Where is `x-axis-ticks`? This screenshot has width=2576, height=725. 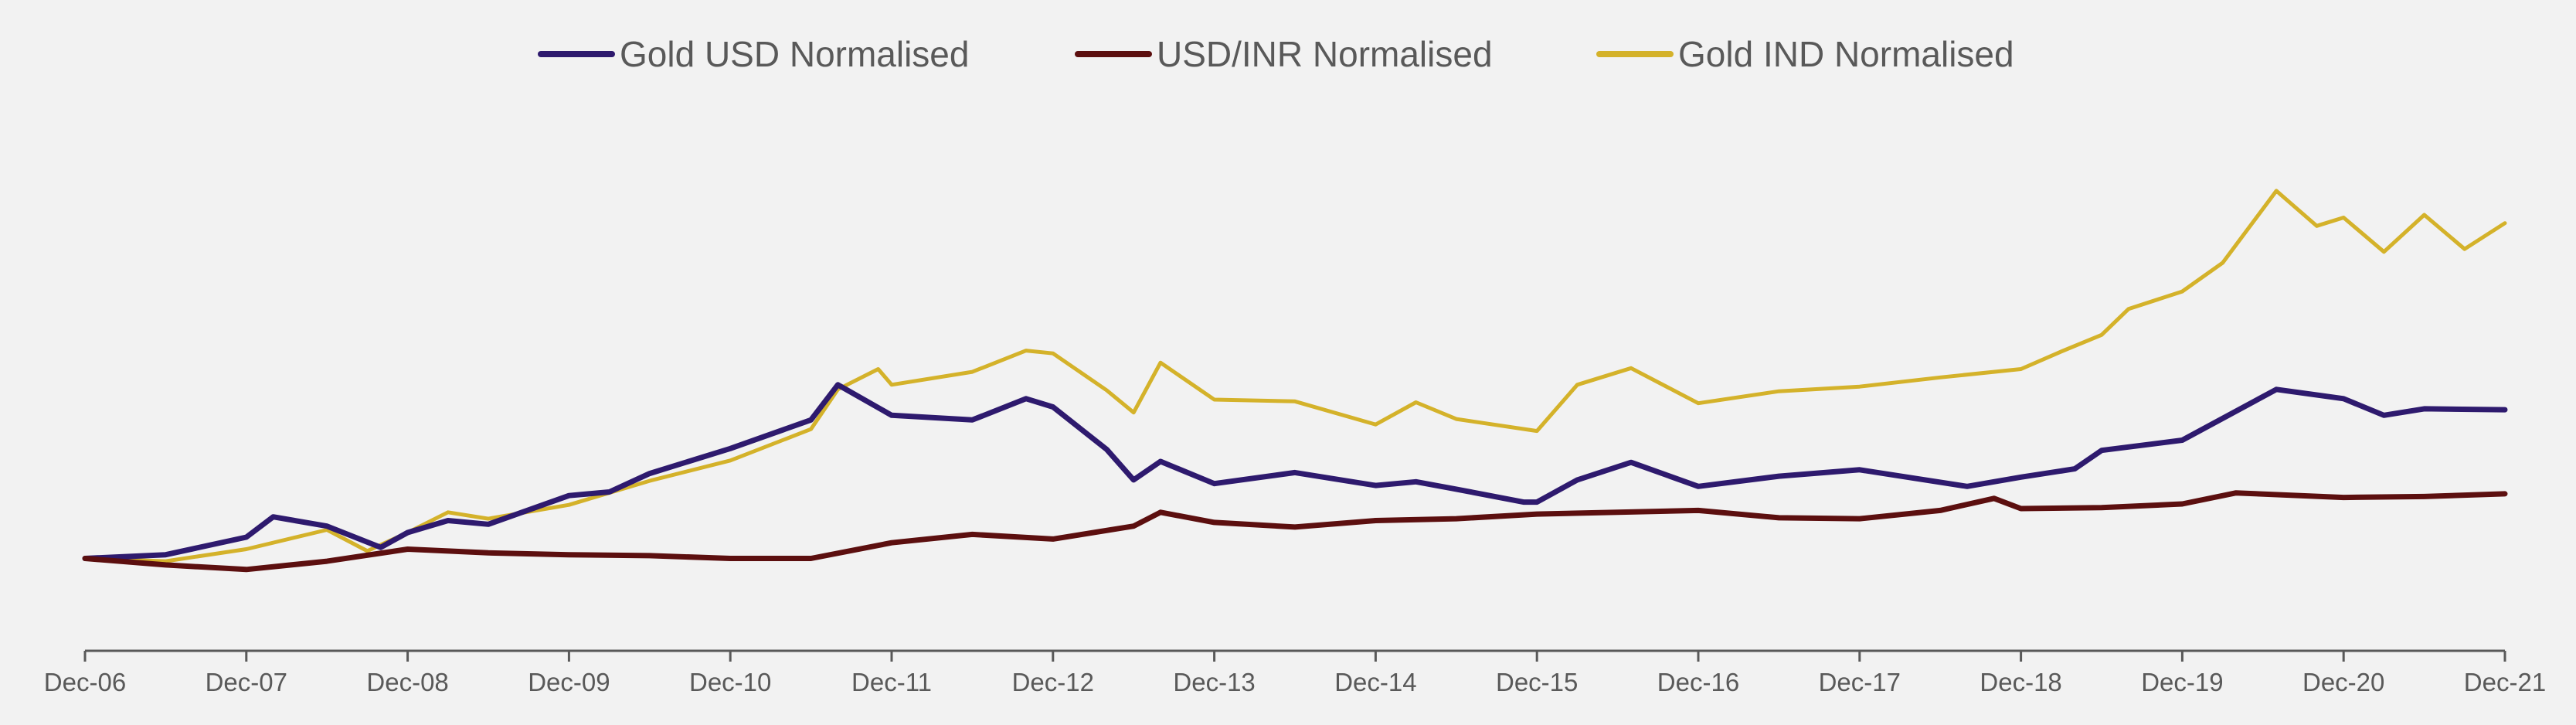 x-axis-ticks is located at coordinates (1294, 656).